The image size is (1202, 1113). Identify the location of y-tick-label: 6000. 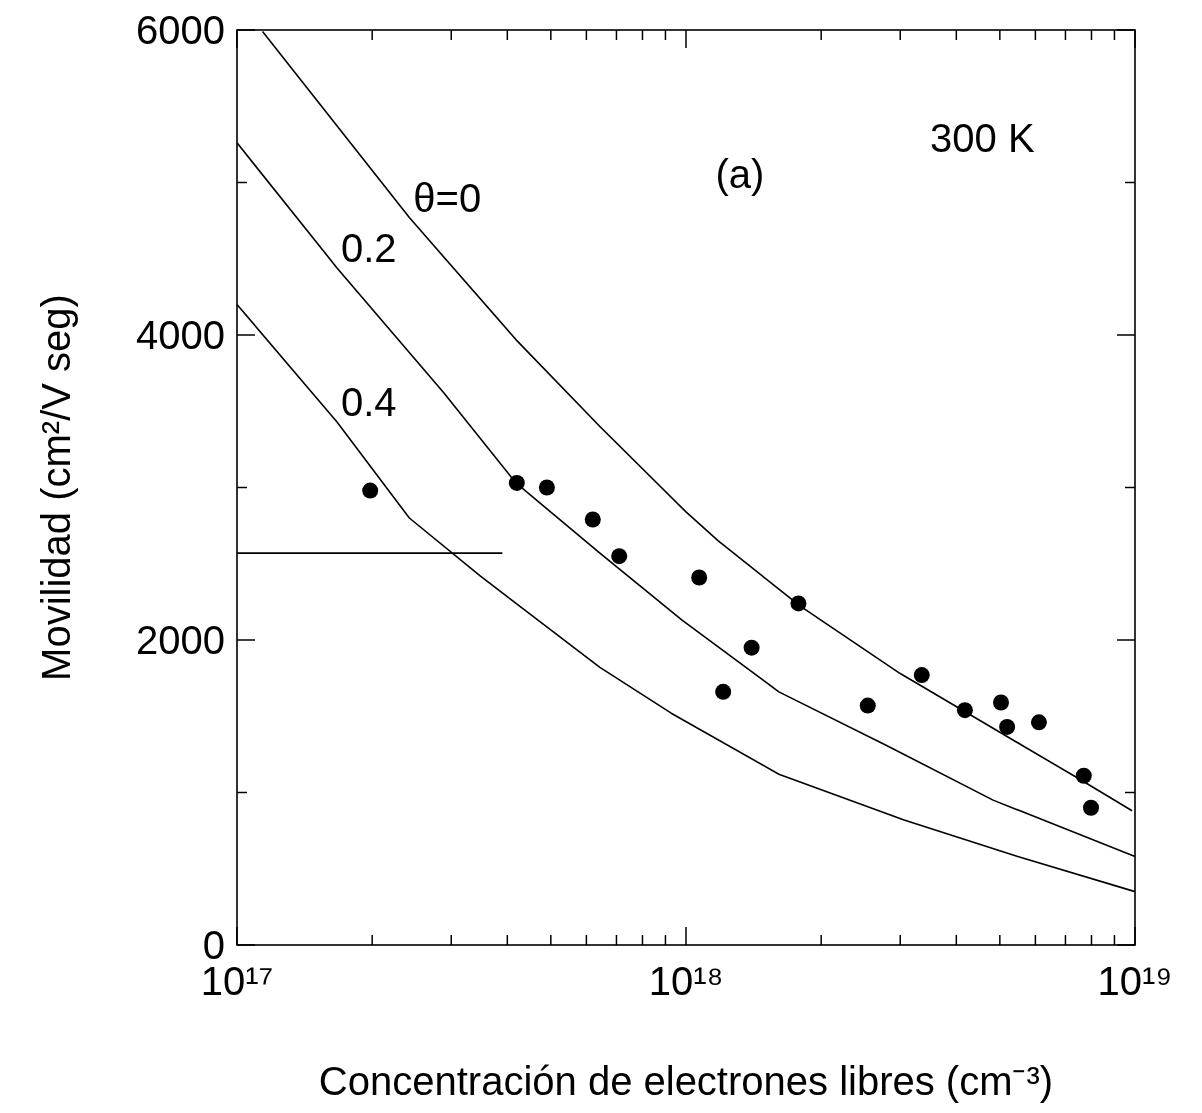
(180, 30).